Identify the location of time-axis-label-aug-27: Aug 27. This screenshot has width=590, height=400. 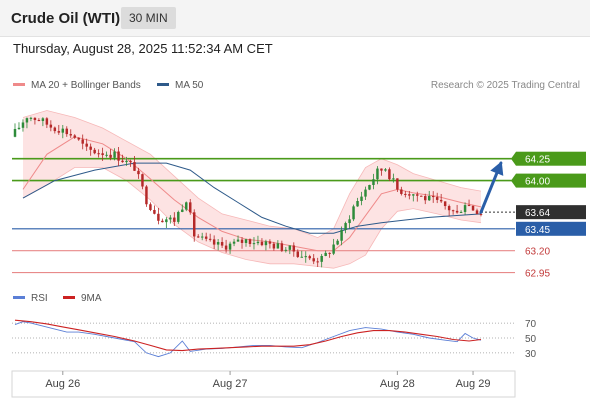
(230, 384).